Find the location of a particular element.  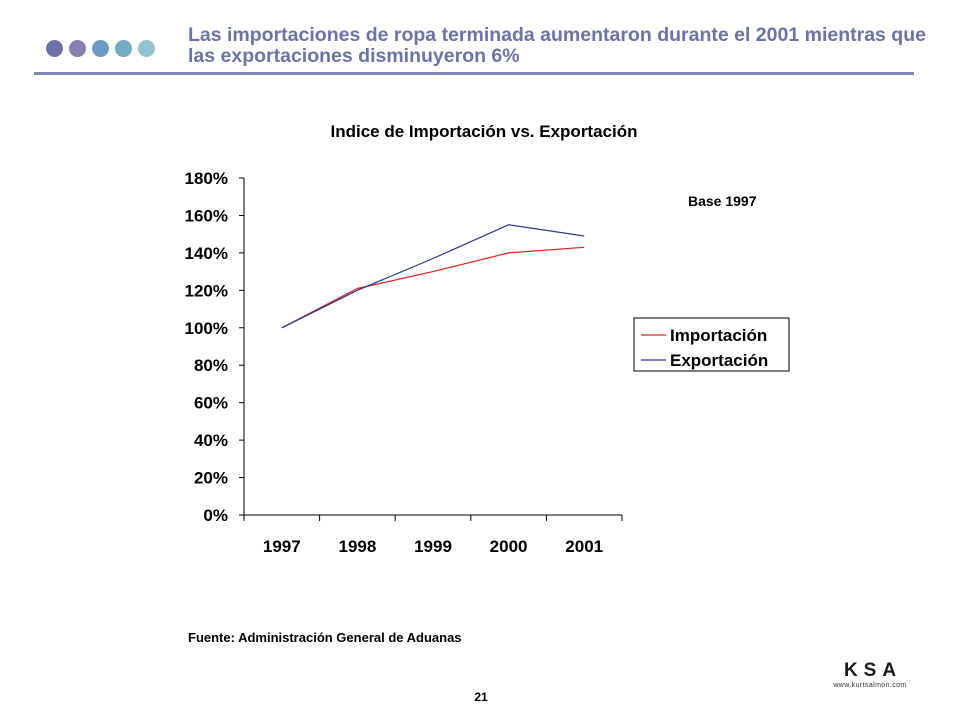

logo-url: www.kurtsalmon.com is located at coordinates (870, 685).